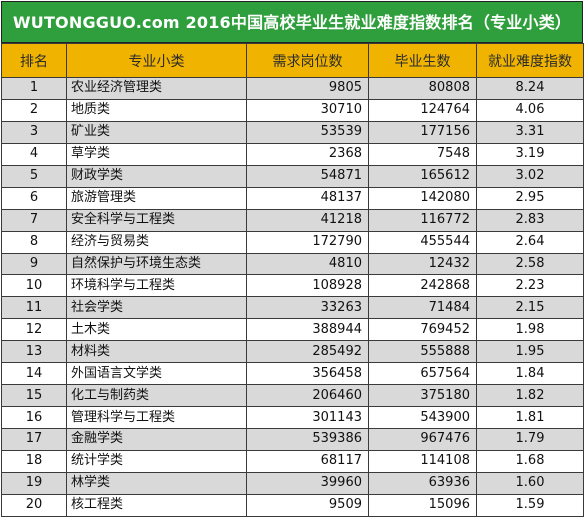 The height and width of the screenshot is (524, 585). I want to click on table-row: 1 农业经济管理类 9805 80808 8.24, so click(292, 88).